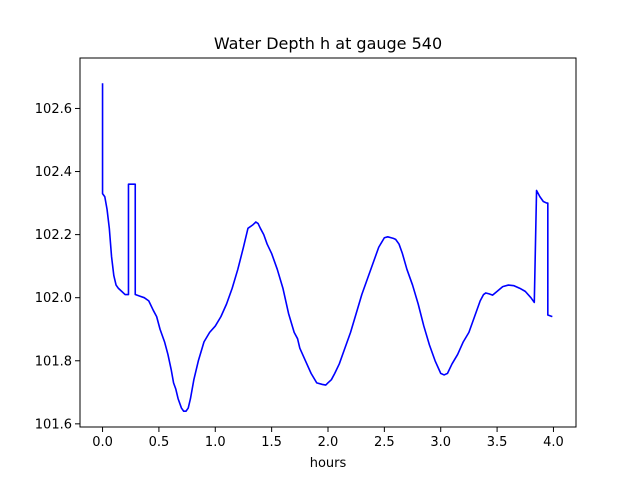 This screenshot has height=480, width=640. Describe the element at coordinates (440, 442) in the screenshot. I see `x-tick-label: 3.0` at that location.